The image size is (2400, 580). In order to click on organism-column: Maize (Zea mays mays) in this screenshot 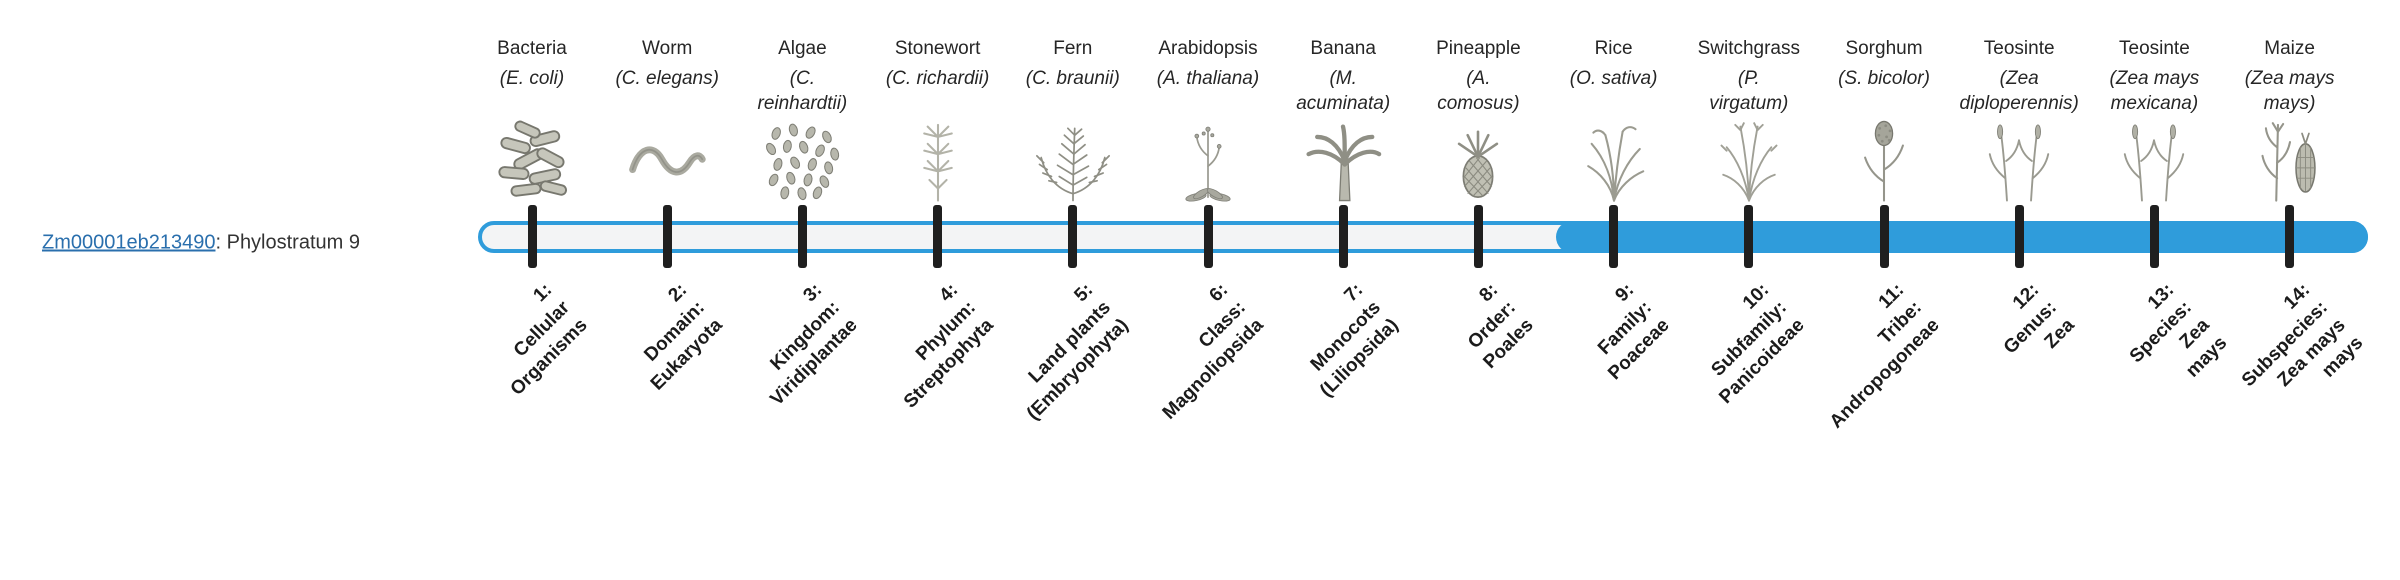, I will do `click(2290, 120)`.